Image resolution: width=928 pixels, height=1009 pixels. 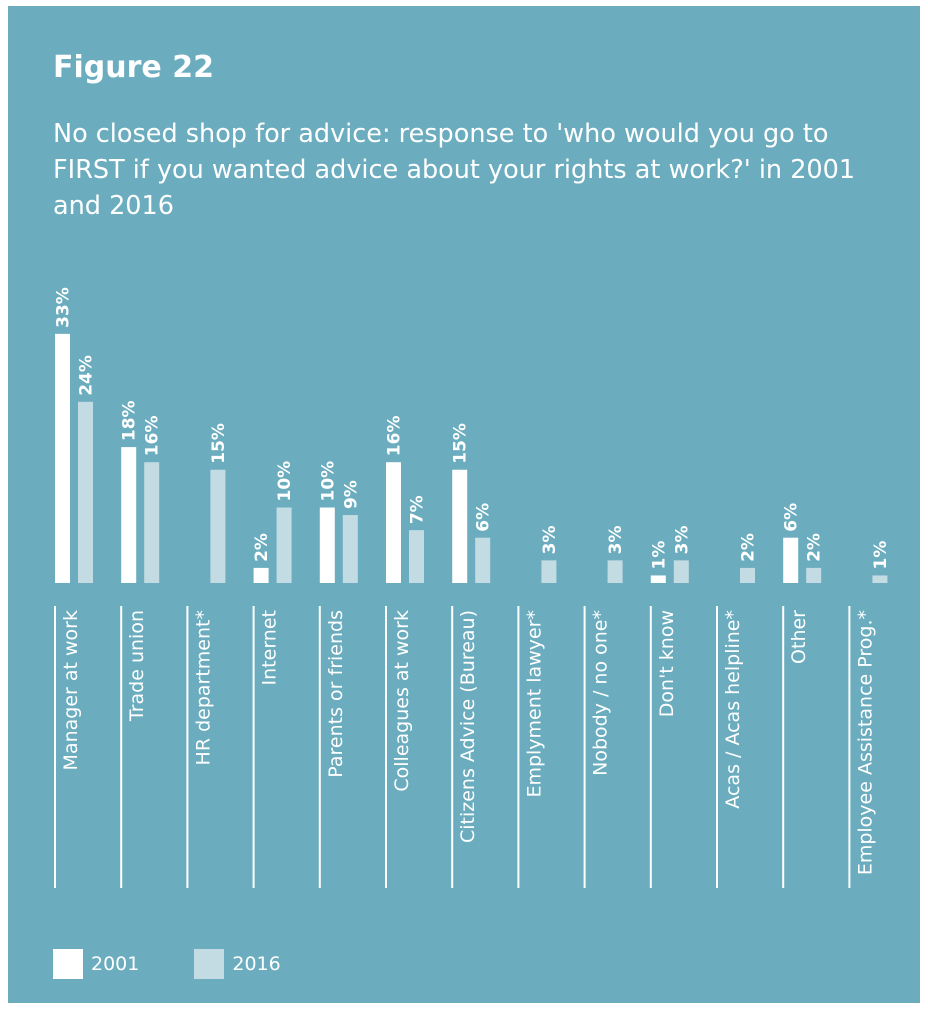 I want to click on data-label-2016-colleagues-at-work: 7%, so click(x=418, y=509).